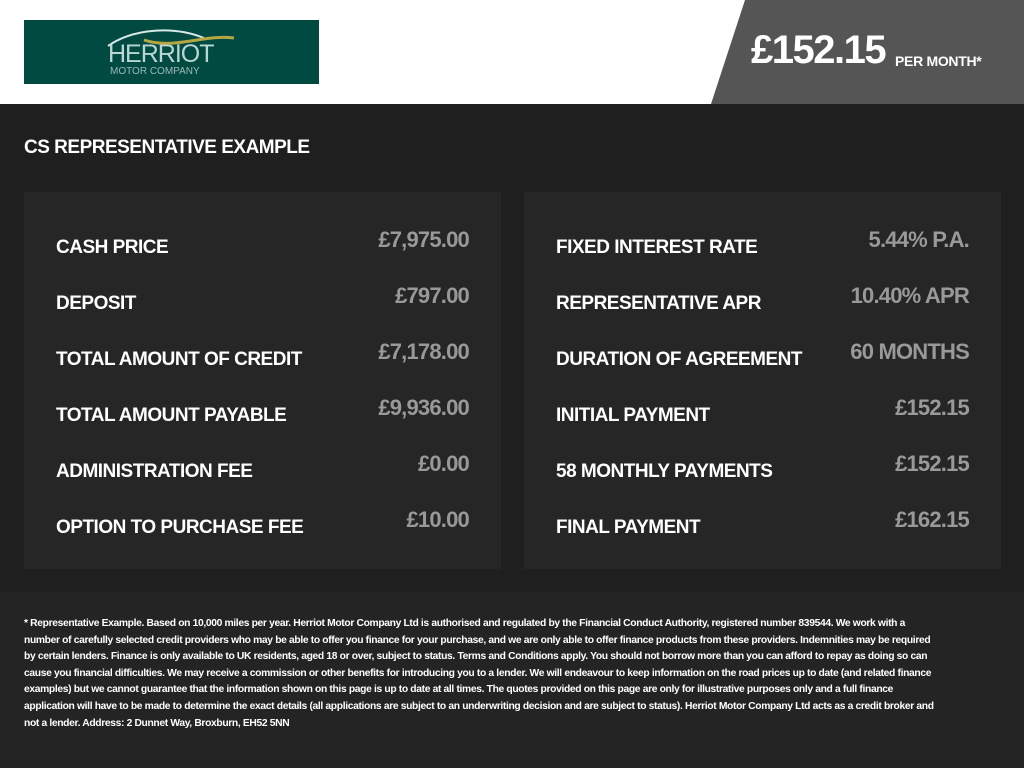  I want to click on finance-label: FIXED INTEREST RATE, so click(657, 247).